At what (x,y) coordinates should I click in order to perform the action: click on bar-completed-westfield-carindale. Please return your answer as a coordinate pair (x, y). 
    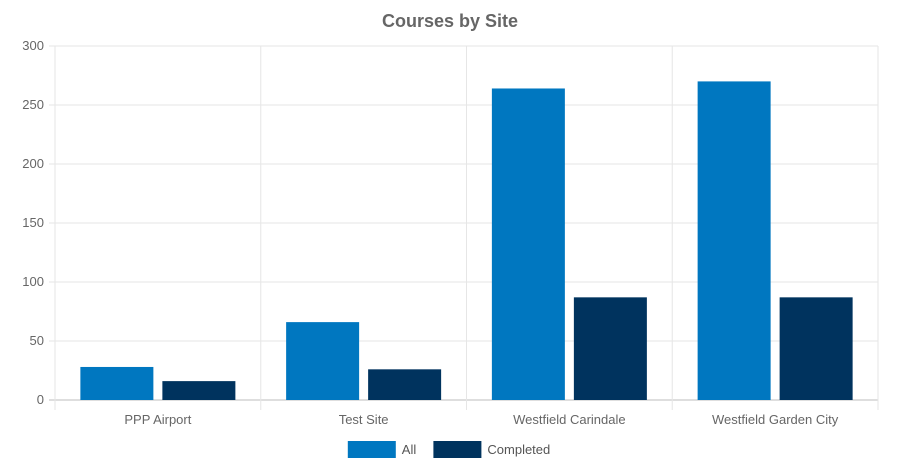
    Looking at the image, I should click on (610, 348).